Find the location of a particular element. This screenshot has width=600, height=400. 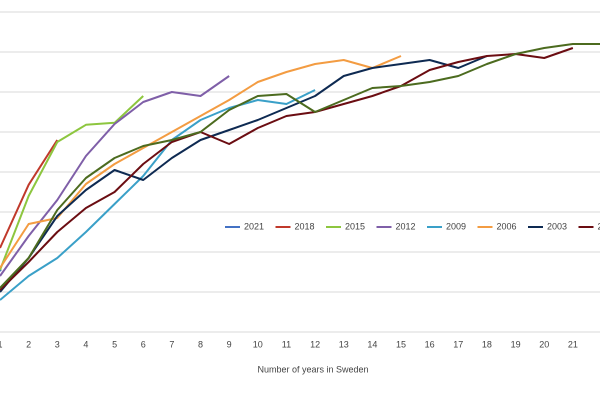

legend-label: 2015 is located at coordinates (355, 226).